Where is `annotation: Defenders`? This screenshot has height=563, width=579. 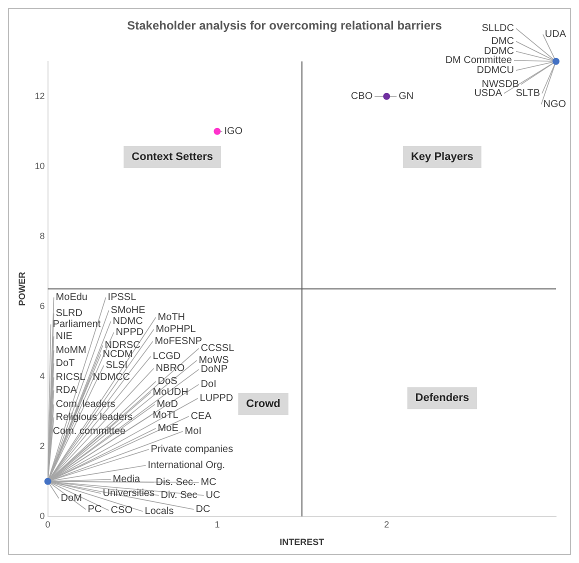
annotation: Defenders is located at coordinates (442, 398).